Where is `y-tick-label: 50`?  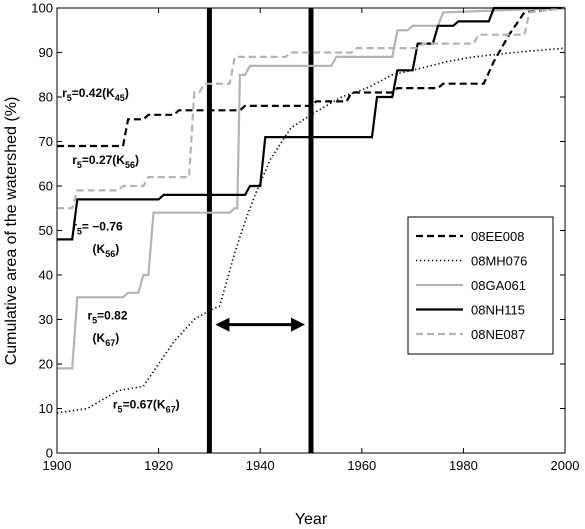 y-tick-label: 50 is located at coordinates (46, 230).